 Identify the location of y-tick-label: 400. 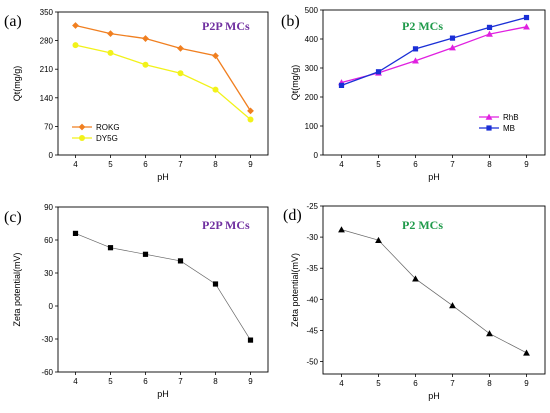
(312, 39).